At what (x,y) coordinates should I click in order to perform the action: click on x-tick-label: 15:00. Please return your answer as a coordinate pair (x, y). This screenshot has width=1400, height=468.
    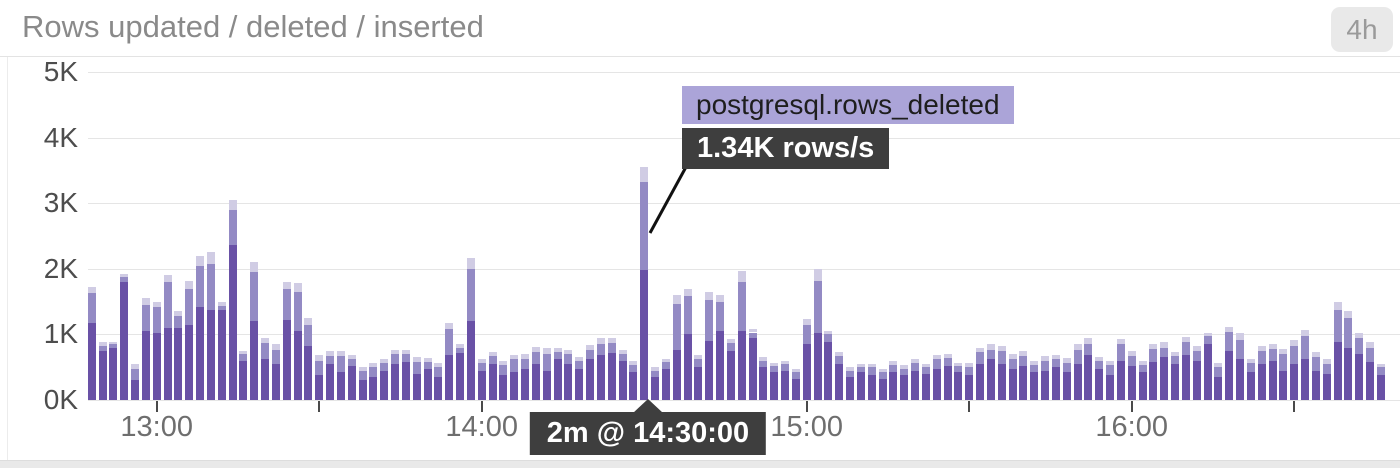
    Looking at the image, I should click on (806, 427).